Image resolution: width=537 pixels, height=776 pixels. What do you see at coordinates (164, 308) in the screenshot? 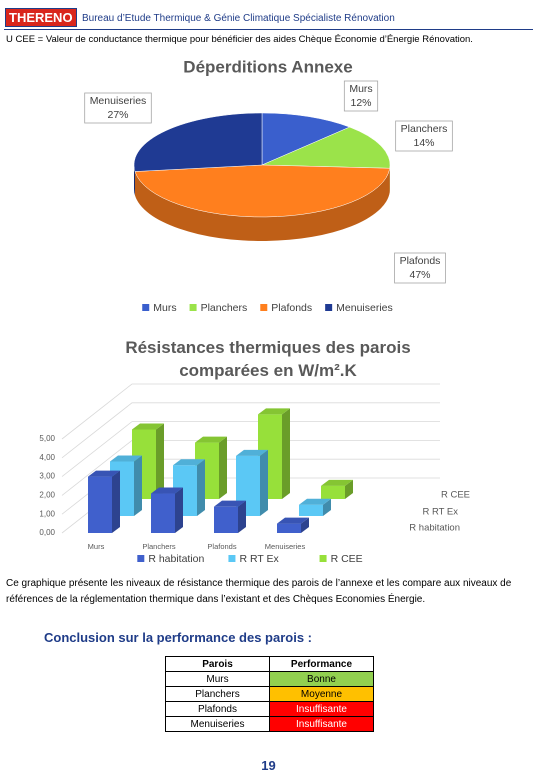
I see `legend-label: Murs` at bounding box center [164, 308].